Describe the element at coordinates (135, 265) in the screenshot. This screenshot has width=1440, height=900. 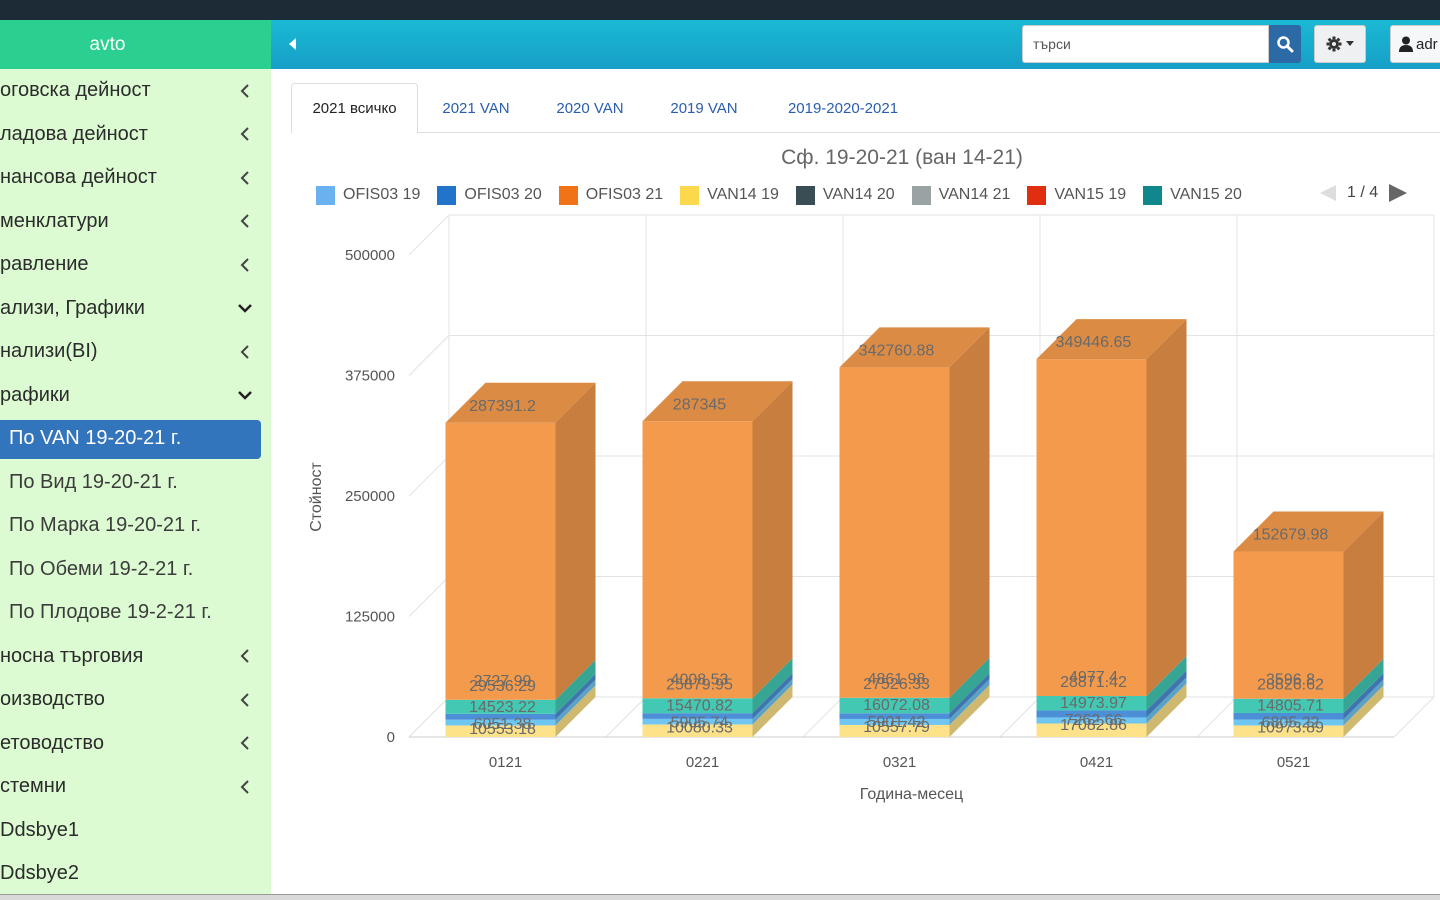
I see `sidebar-item: равление` at that location.